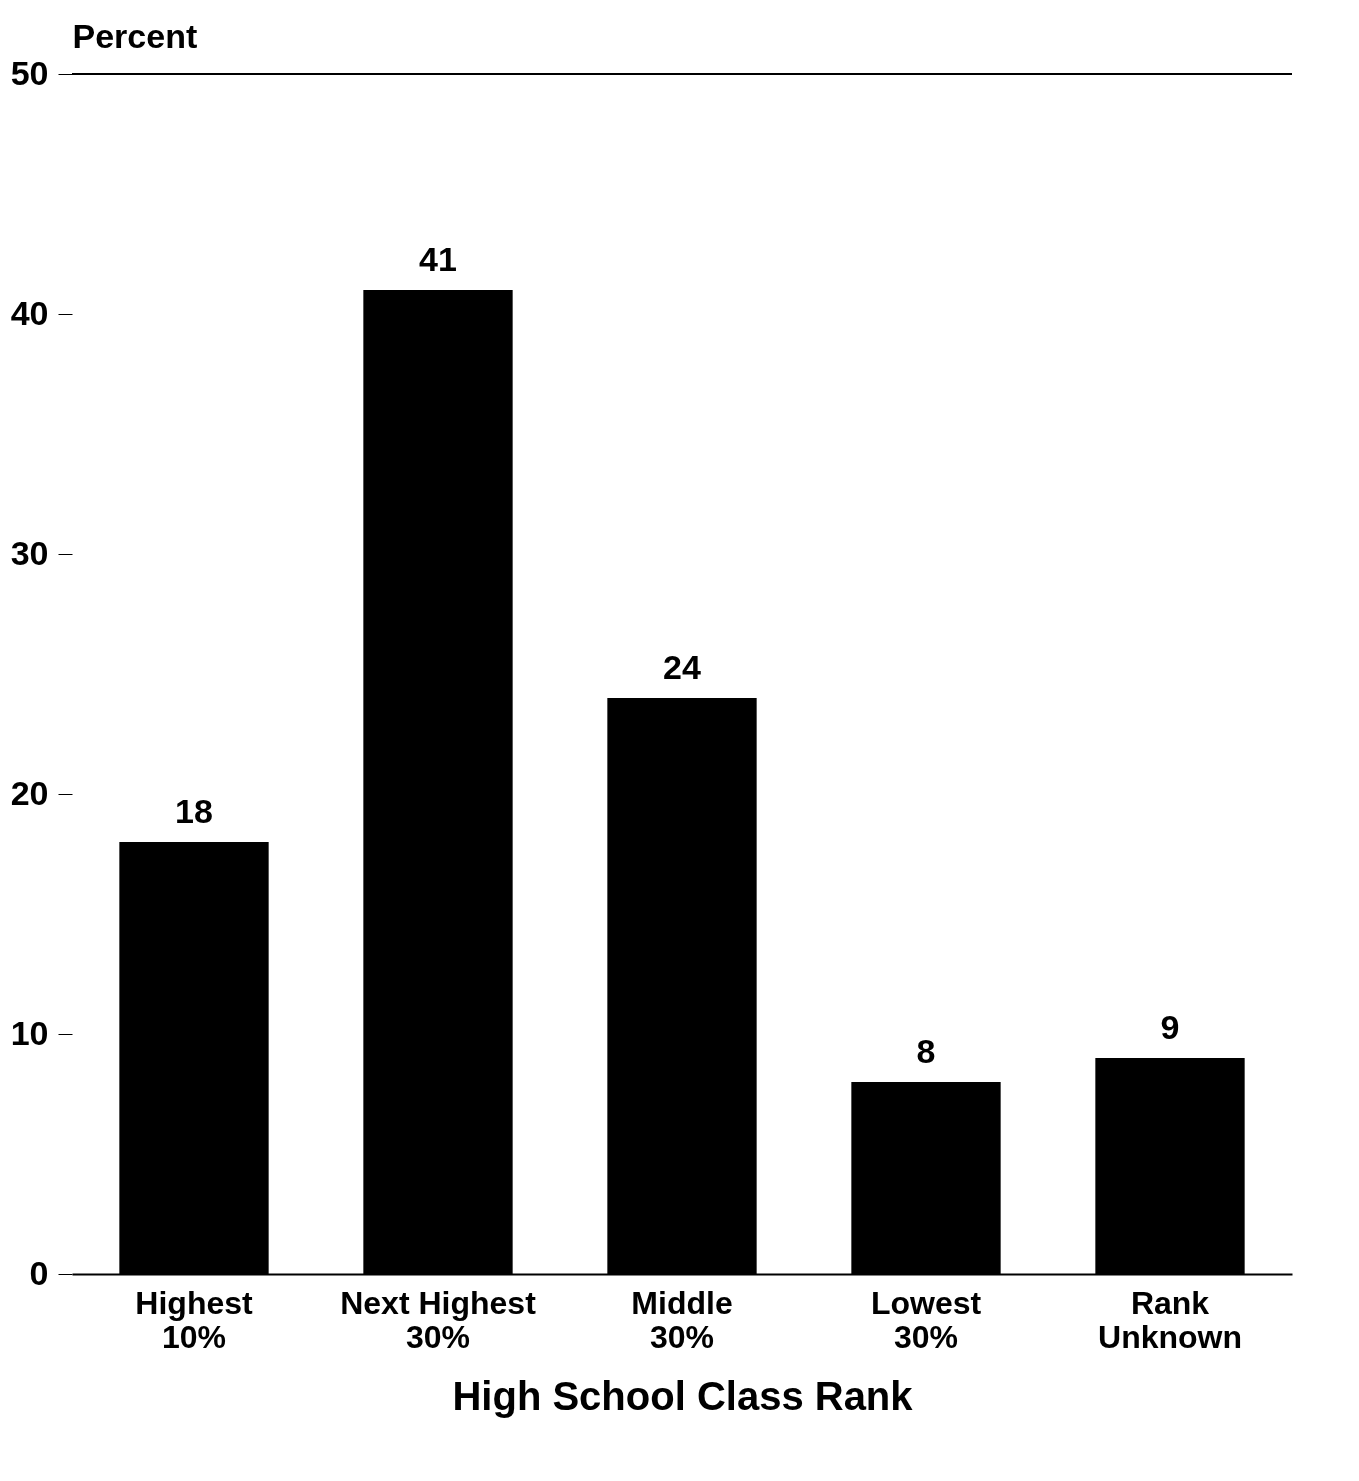 This screenshot has width=1359, height=1481. I want to click on data-label: 9, so click(1170, 1027).